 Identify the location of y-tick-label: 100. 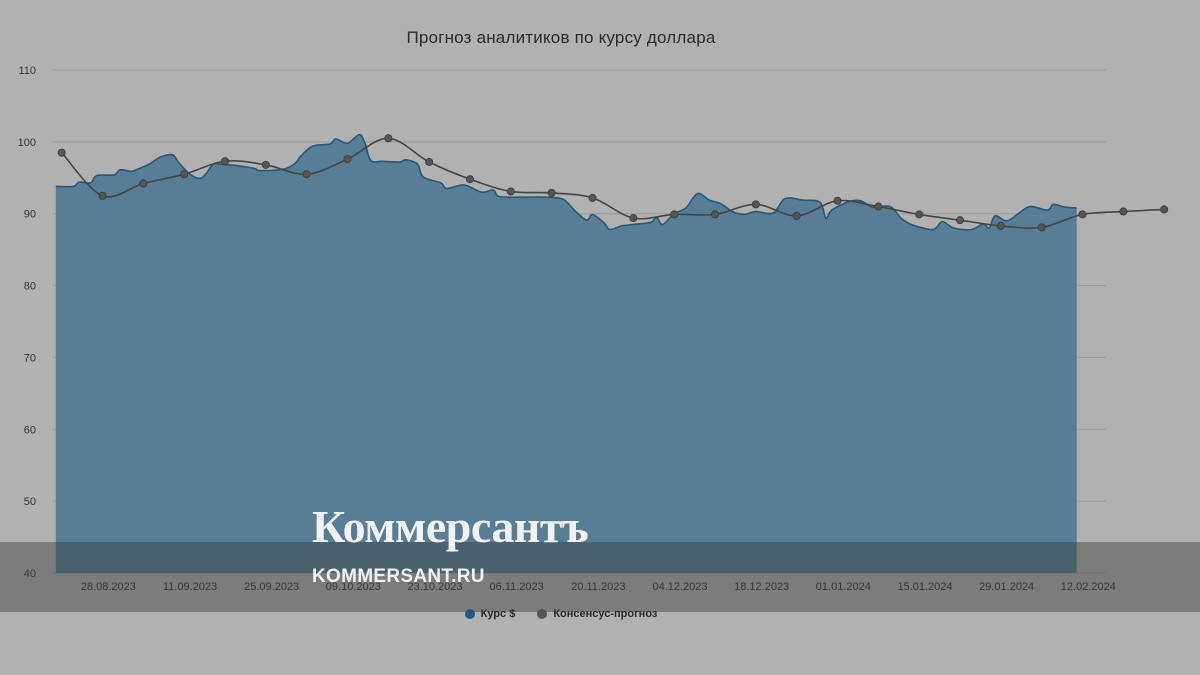
(27, 143).